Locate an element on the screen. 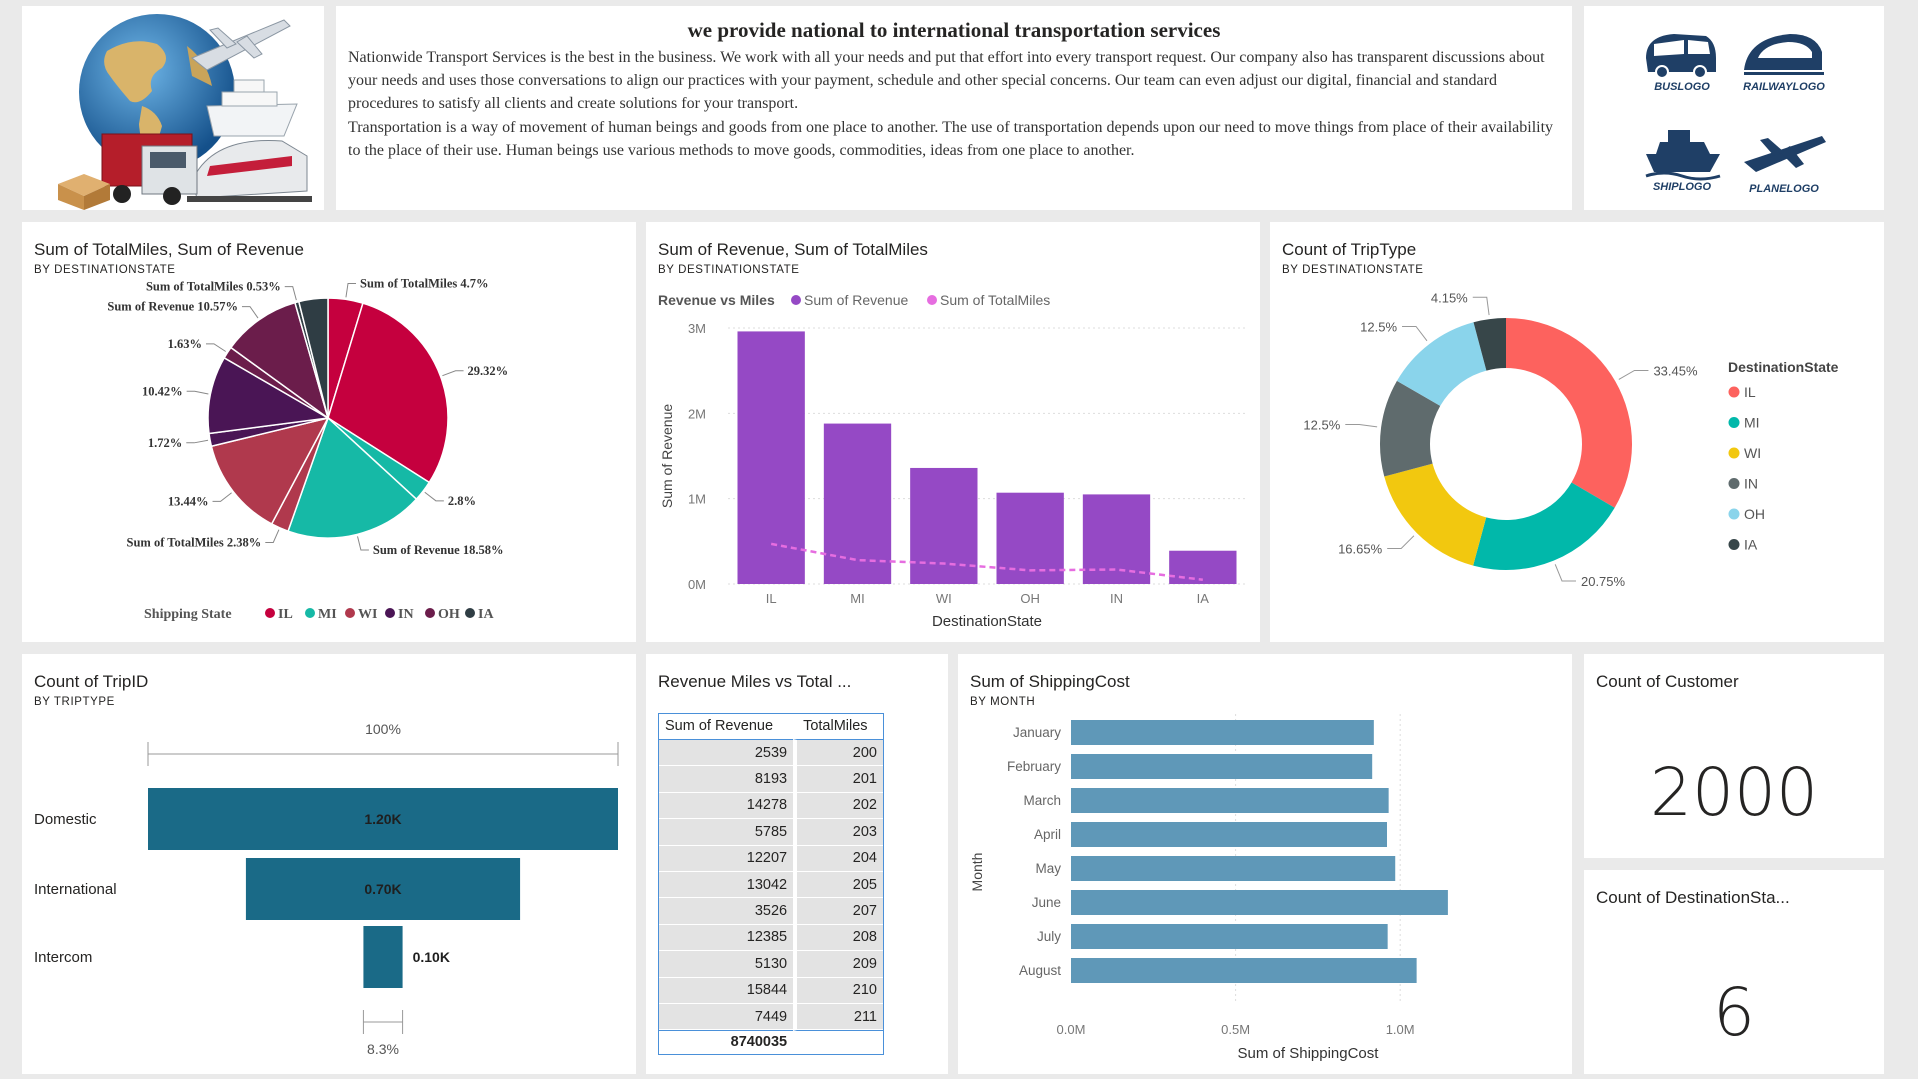  donut-slice-mi is located at coordinates (1544, 526).